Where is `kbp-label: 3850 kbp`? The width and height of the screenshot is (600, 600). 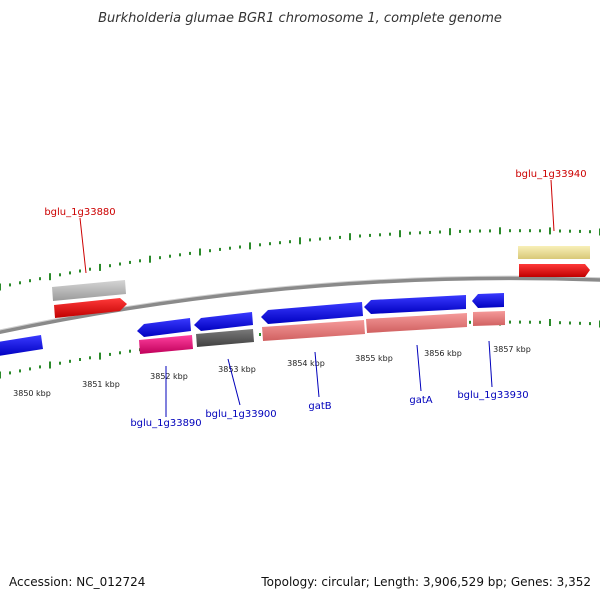 kbp-label: 3850 kbp is located at coordinates (32, 393).